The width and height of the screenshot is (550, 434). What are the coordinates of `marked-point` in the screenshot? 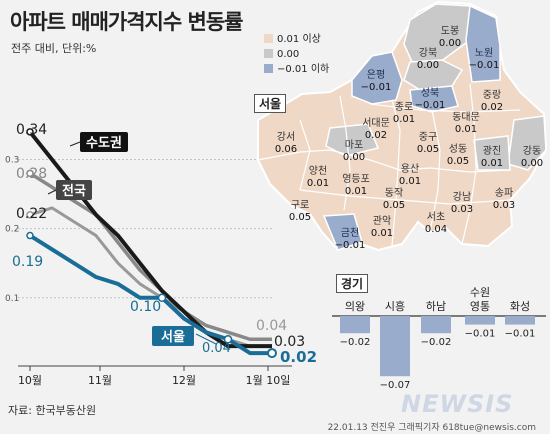 It's located at (228, 339).